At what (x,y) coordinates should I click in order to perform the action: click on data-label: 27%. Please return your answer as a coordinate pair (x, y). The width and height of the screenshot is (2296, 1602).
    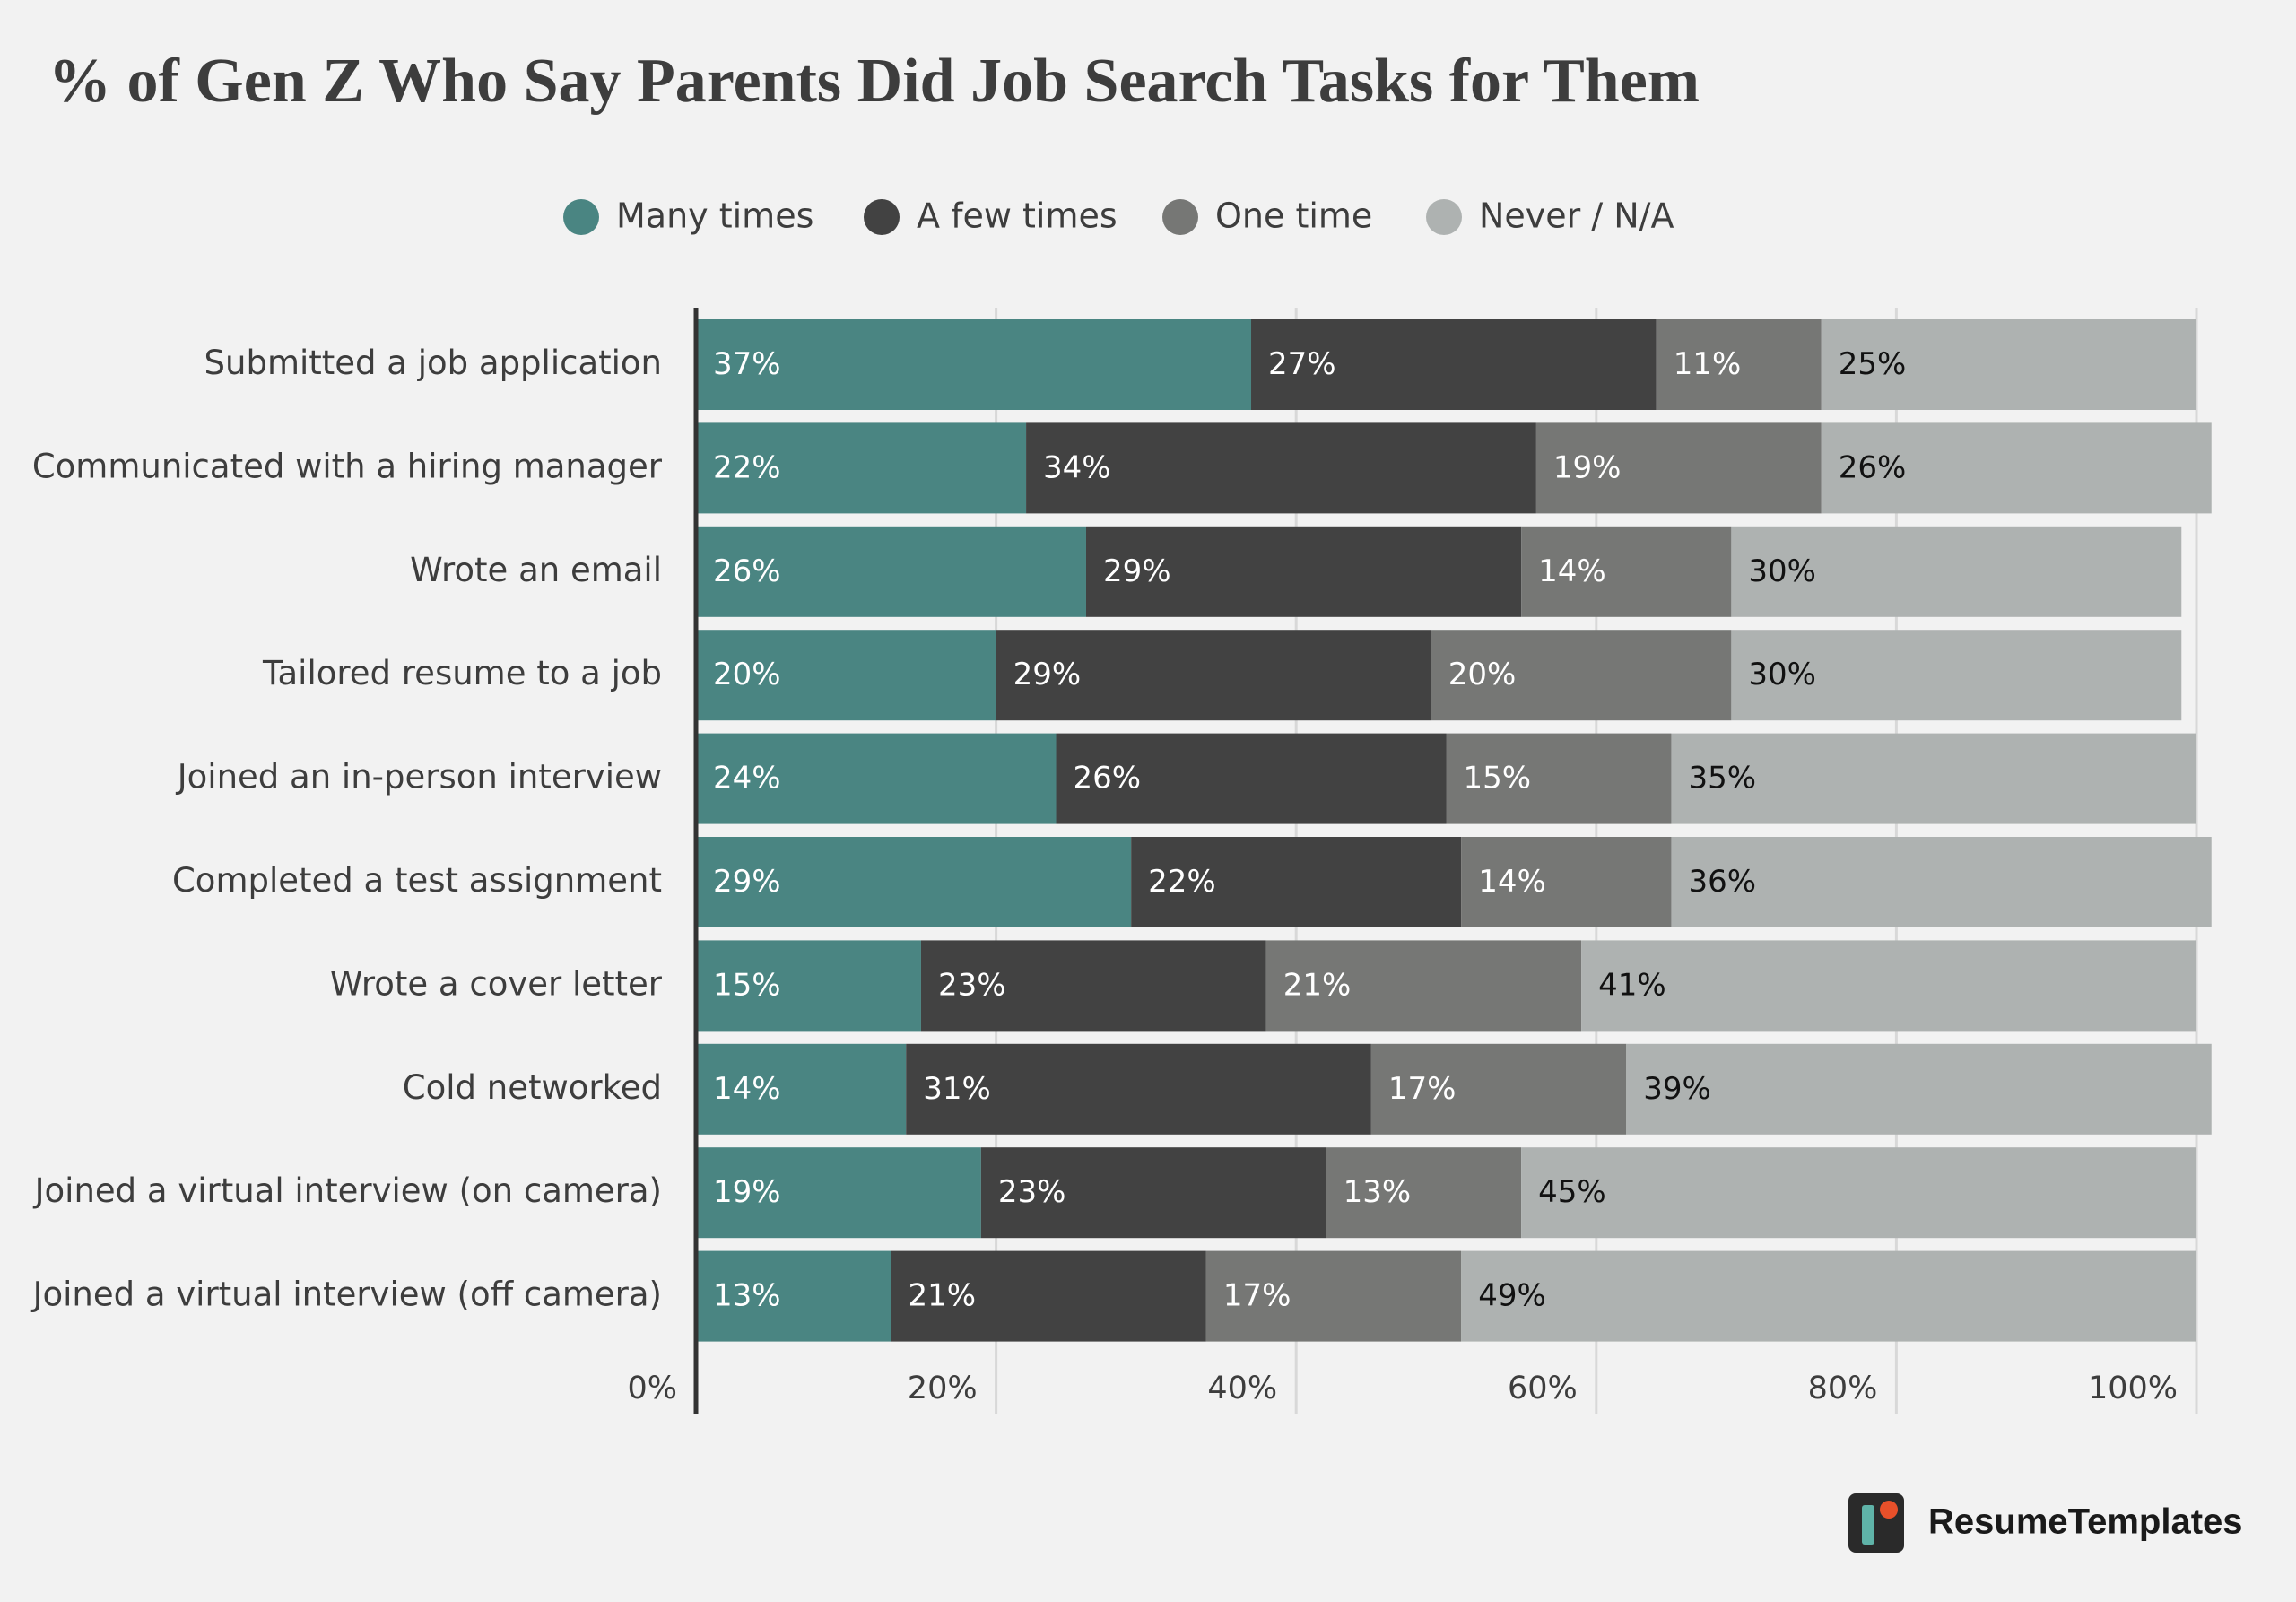
    Looking at the image, I should click on (1302, 364).